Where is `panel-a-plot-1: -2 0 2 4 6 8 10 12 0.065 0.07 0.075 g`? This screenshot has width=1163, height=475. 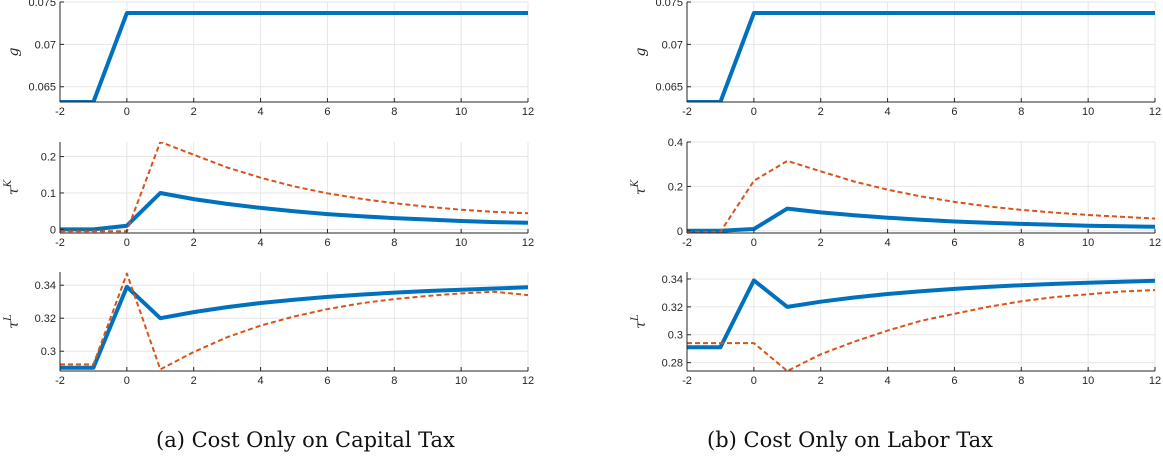 panel-a-plot-1: -2 0 2 4 6 8 10 12 0.065 0.07 0.075 g is located at coordinates (270, 59).